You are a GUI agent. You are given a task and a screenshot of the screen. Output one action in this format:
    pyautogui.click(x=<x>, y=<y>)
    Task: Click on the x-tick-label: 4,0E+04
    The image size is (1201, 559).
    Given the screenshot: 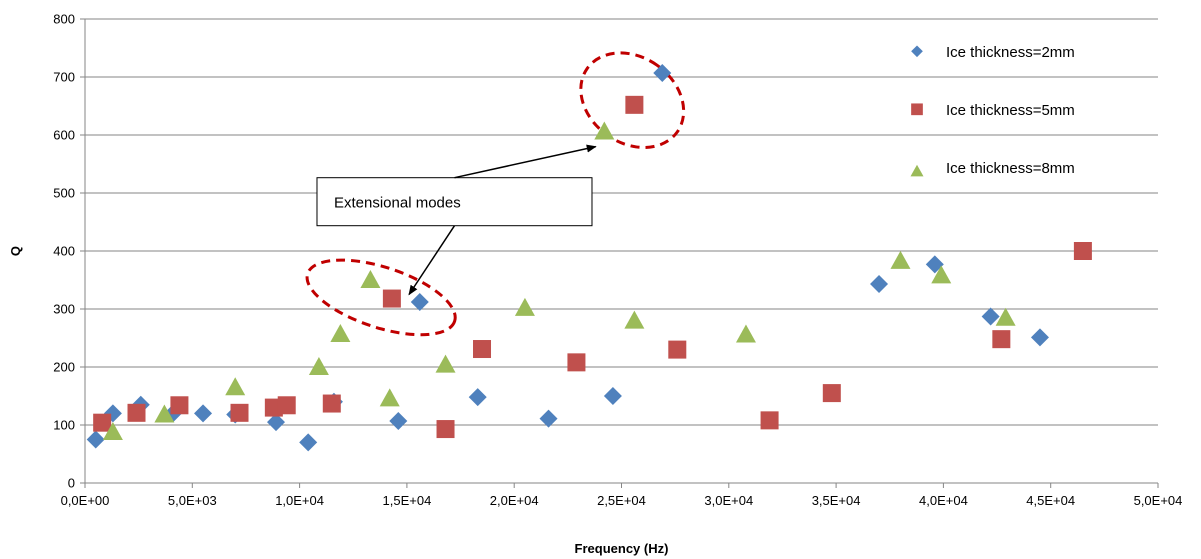 What is the action you would take?
    pyautogui.click(x=943, y=500)
    